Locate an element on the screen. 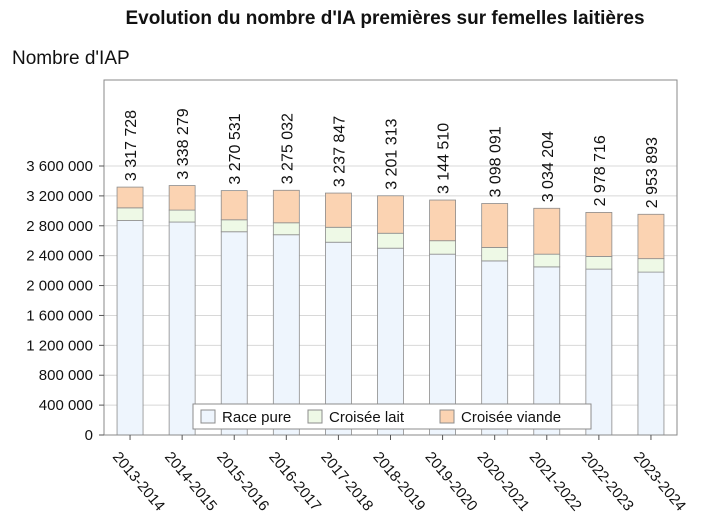 The height and width of the screenshot is (531, 710). y-tick-label: 2 000 000 is located at coordinates (59, 286).